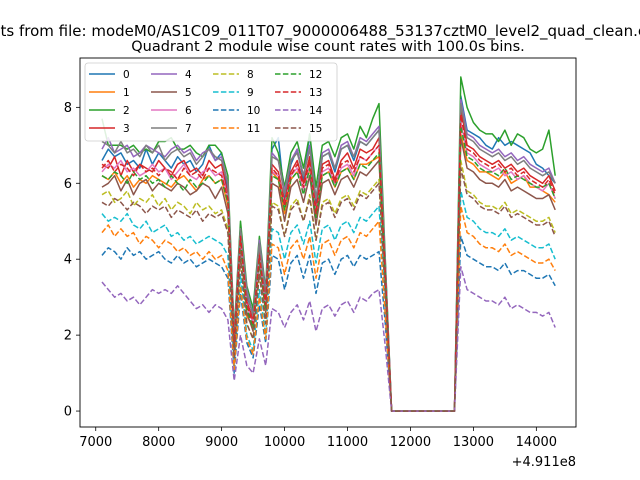  I want to click on x-tick-label: 9000, so click(221, 442).